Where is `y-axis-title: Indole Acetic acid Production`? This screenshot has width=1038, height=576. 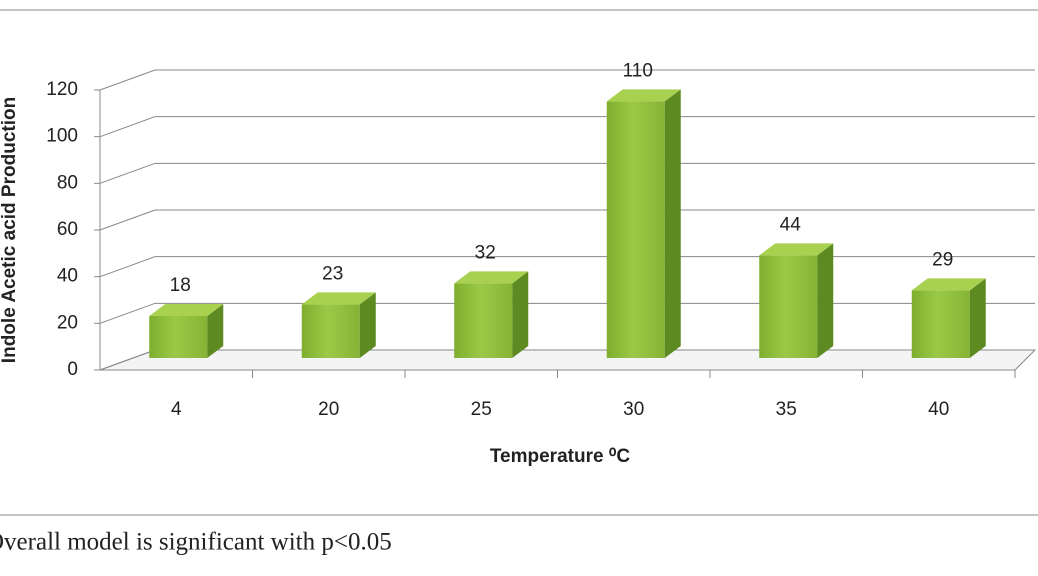 y-axis-title: Indole Acetic acid Production is located at coordinates (10, 230).